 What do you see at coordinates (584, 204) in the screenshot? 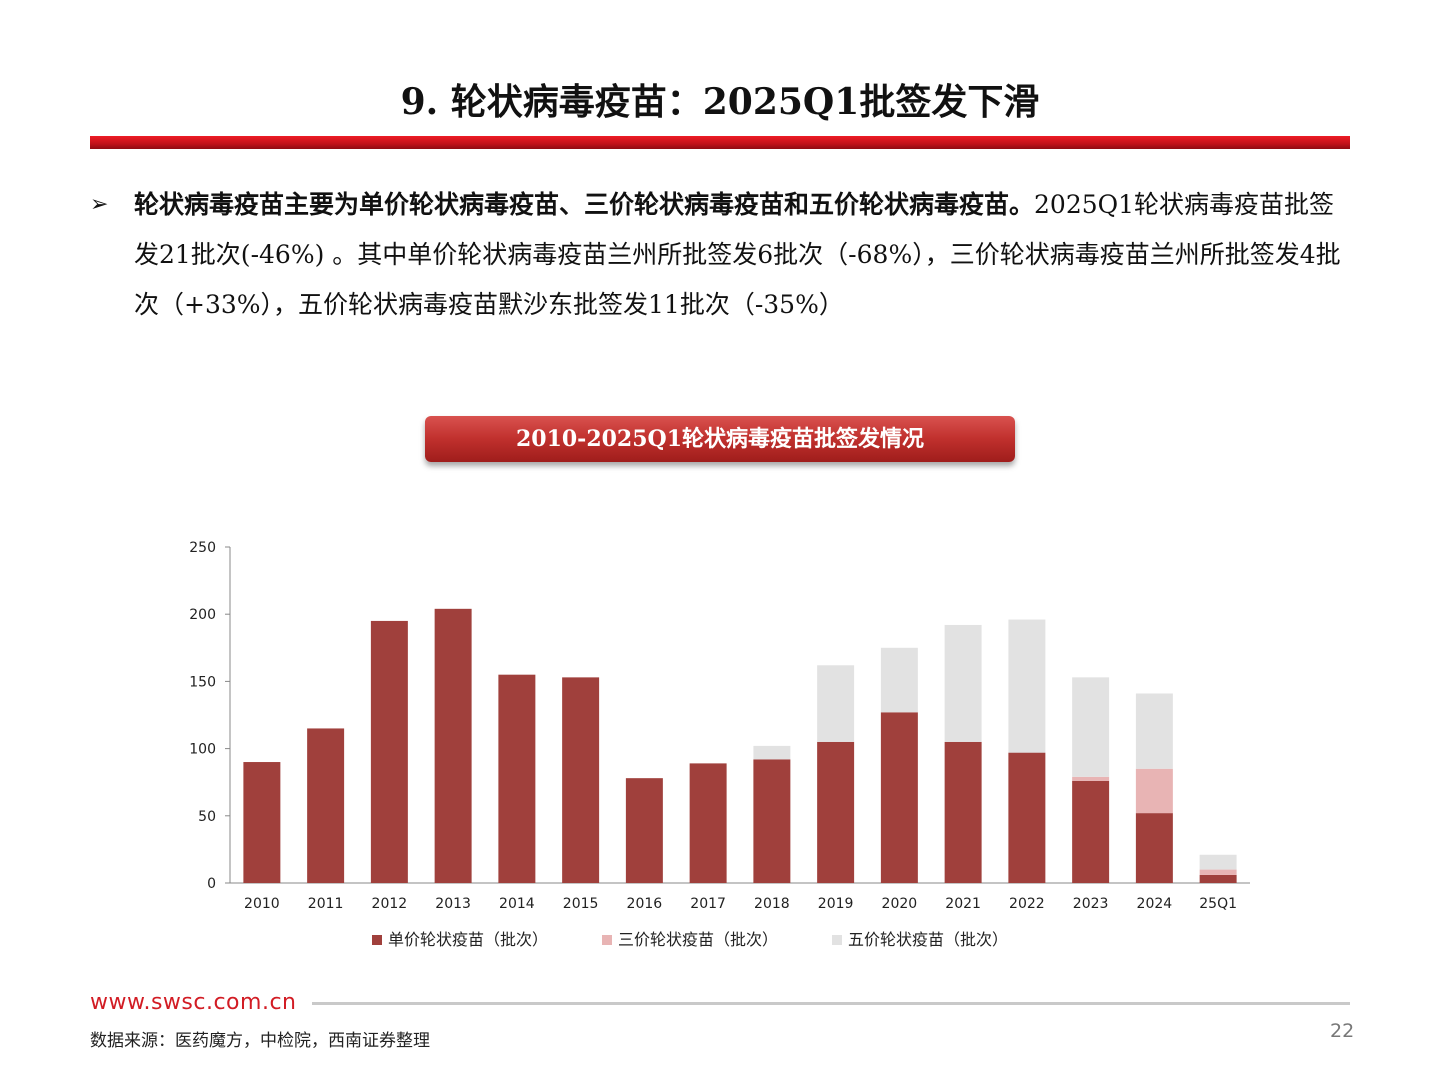
I see `summary-bold-text: 轮状病毒疫苗主要为单价轮状病毒疫苗、三价轮状病毒疫苗和五价轮状病毒疫苗。` at bounding box center [584, 204].